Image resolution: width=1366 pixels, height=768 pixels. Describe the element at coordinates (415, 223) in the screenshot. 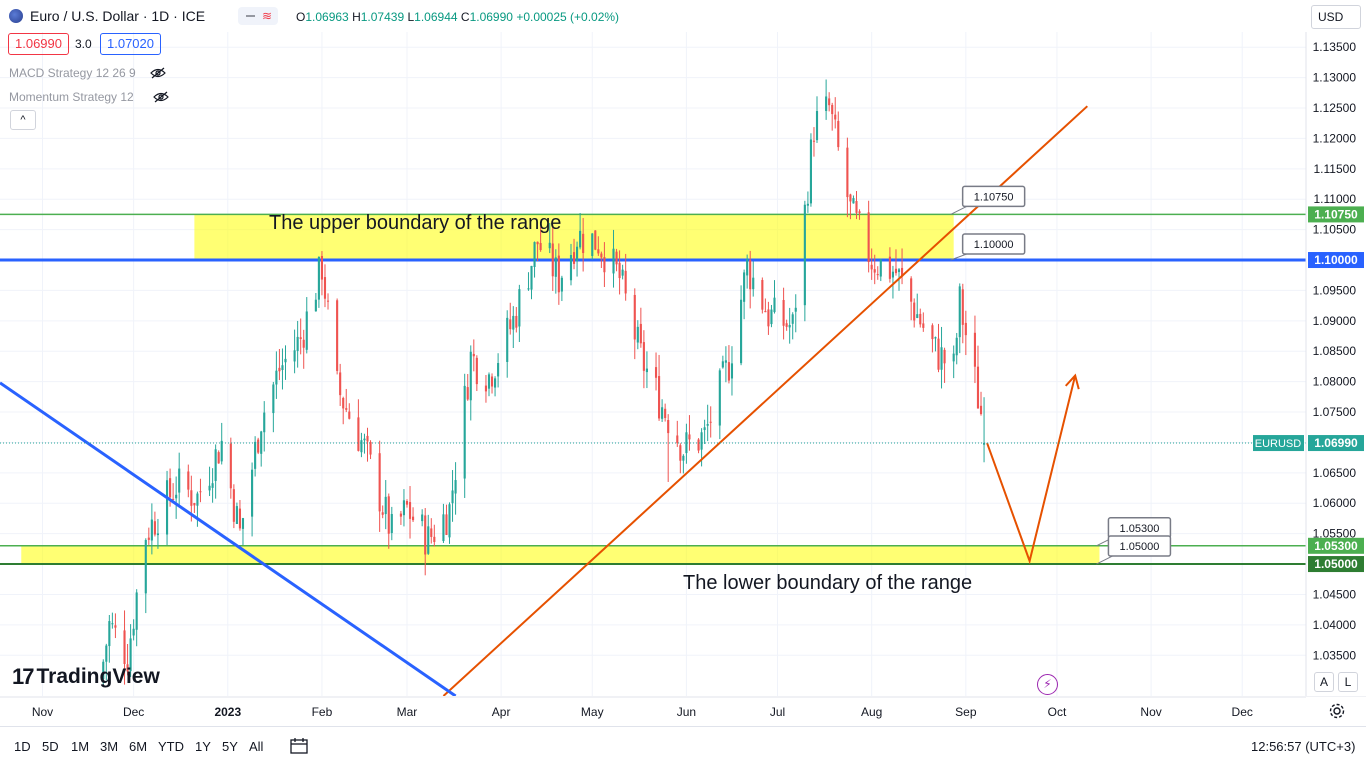

I see `upper-boundary-annotation: The upper boundary of the range` at that location.